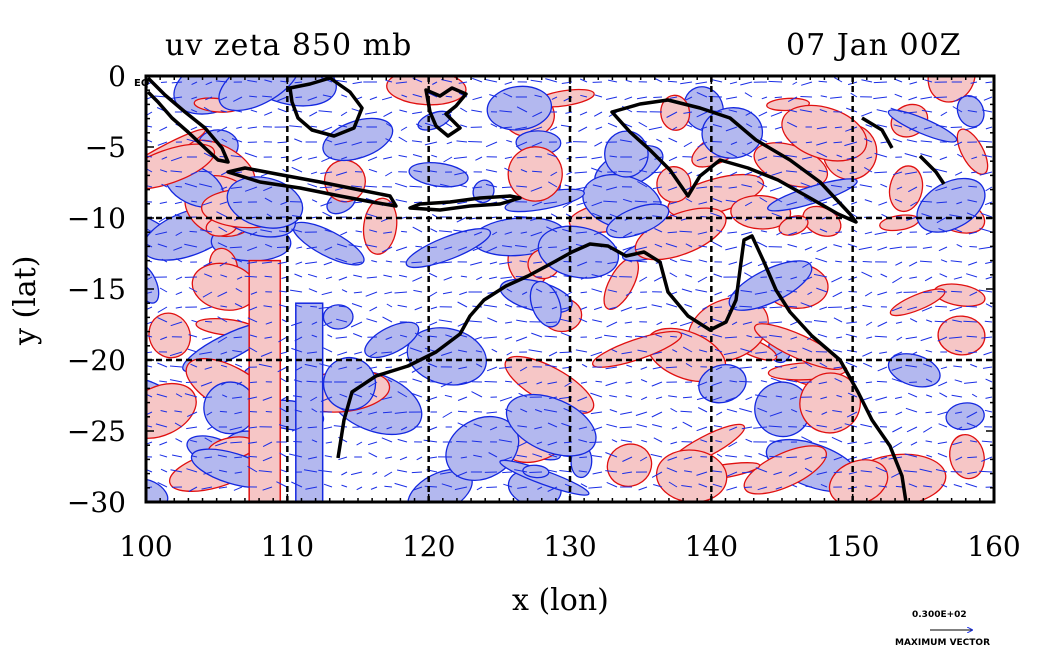  Describe the element at coordinates (932, 169) in the screenshot. I see `coast-bismarck` at that location.